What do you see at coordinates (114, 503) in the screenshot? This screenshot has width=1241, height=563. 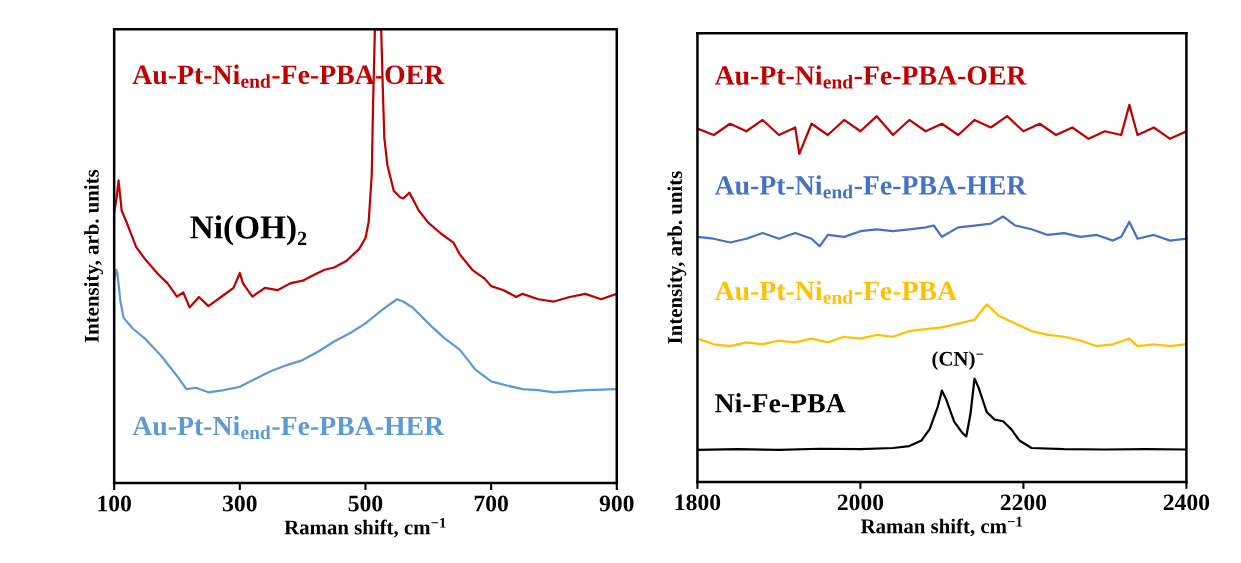 I see `x-tick-label: 100` at bounding box center [114, 503].